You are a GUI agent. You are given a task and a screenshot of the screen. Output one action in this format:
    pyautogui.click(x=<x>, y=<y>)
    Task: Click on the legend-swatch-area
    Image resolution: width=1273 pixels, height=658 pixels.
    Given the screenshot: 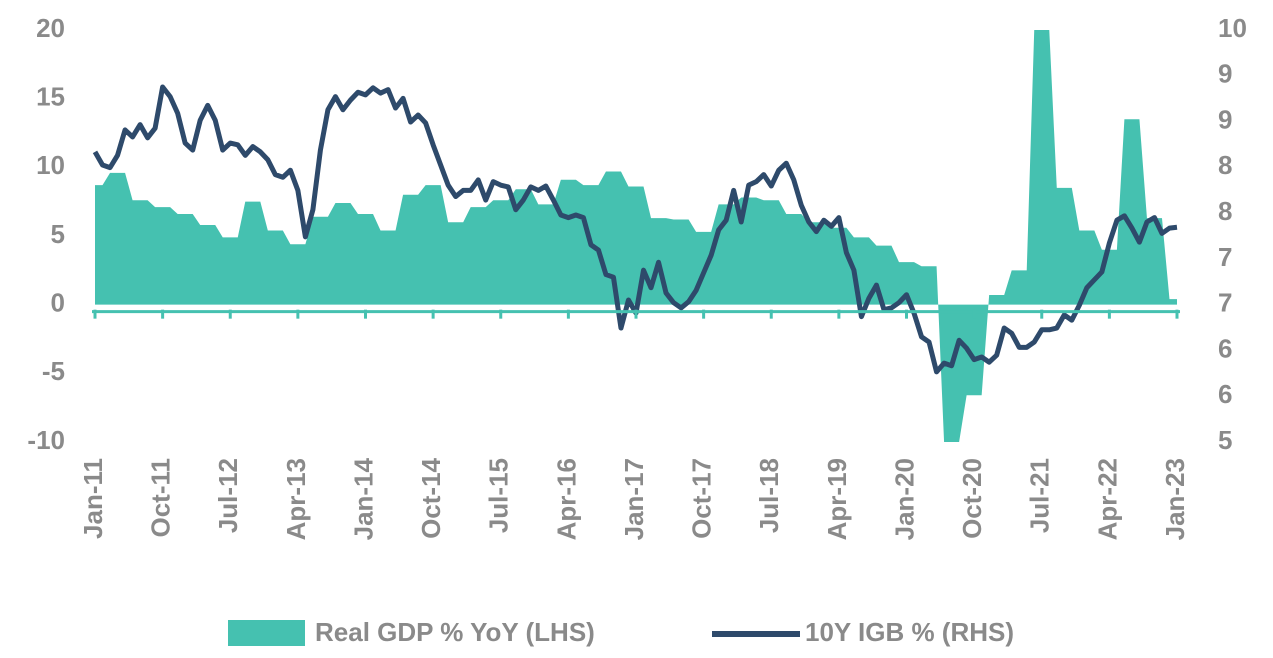 What is the action you would take?
    pyautogui.click(x=266, y=633)
    